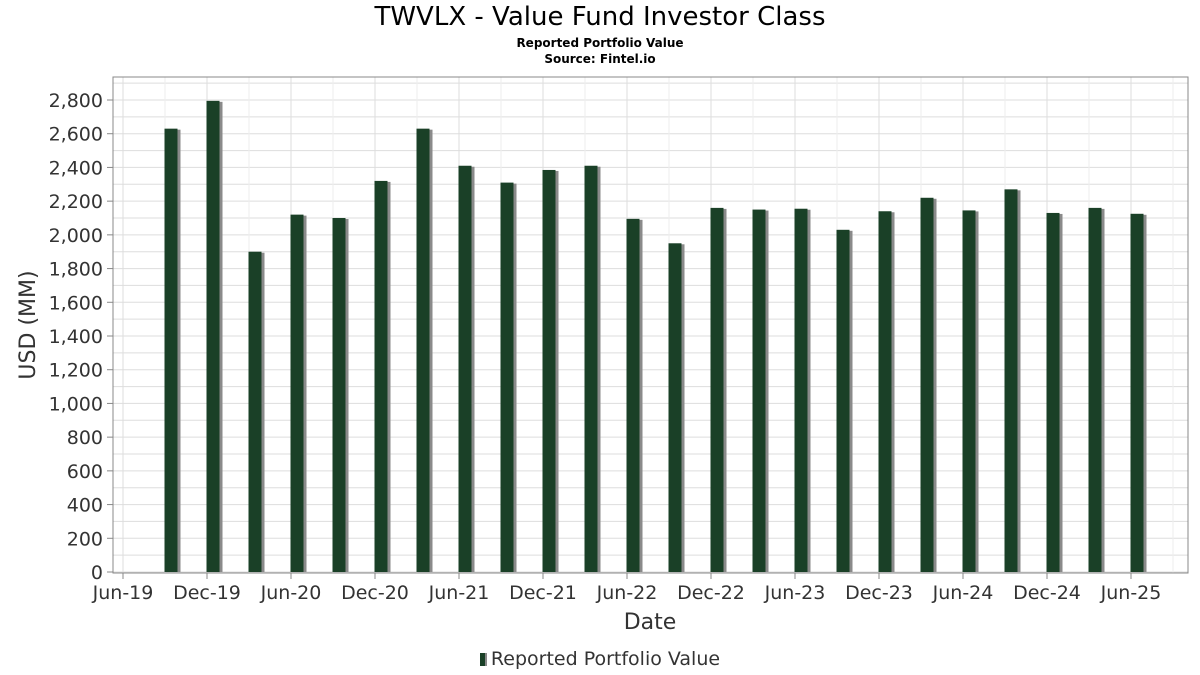  I want to click on y-tick-label: 1,000, so click(76, 404).